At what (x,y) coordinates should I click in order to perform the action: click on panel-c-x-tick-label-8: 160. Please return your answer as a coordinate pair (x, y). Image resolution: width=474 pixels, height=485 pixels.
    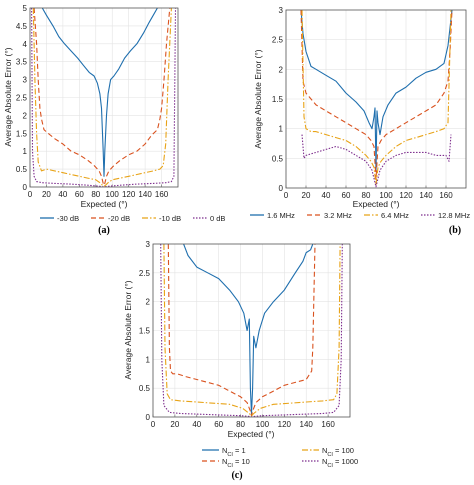
    Looking at the image, I should click on (328, 424).